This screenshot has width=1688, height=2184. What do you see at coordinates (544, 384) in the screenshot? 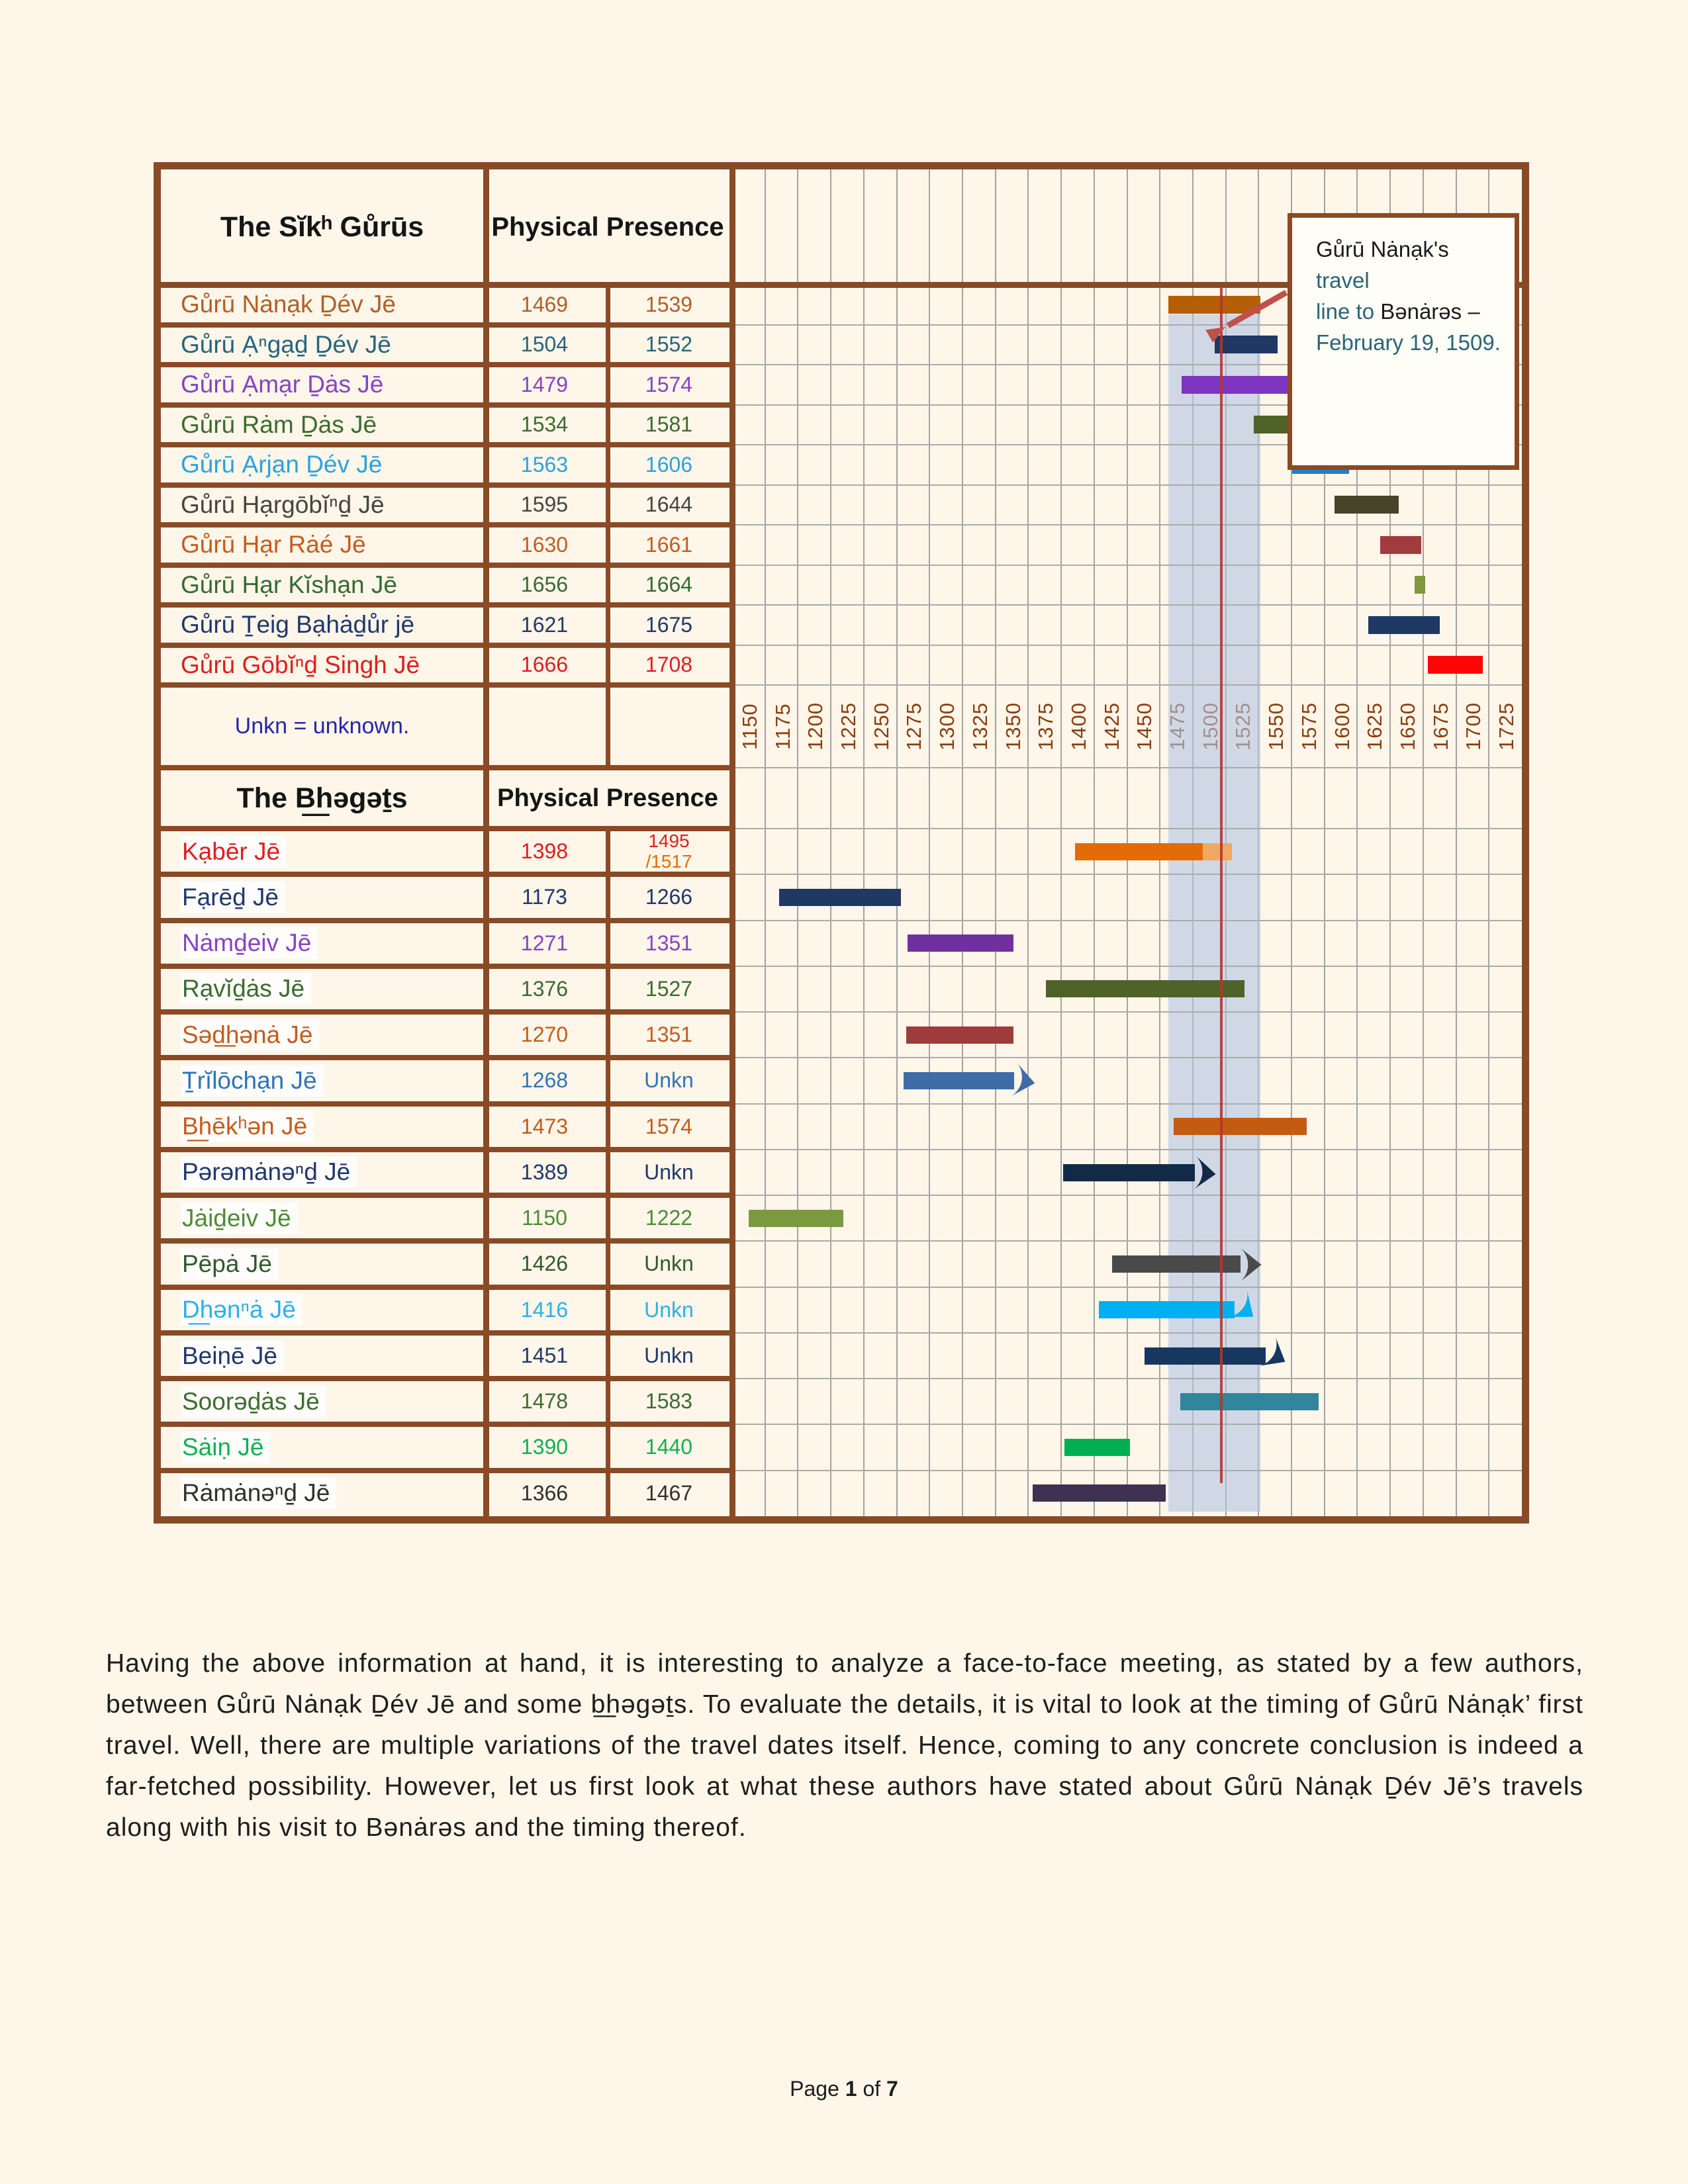
I see `guru-born-year: 1479` at bounding box center [544, 384].